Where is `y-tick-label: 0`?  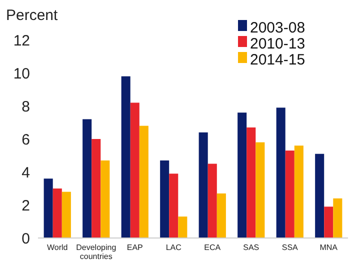 y-tick-label: 0 is located at coordinates (26, 239).